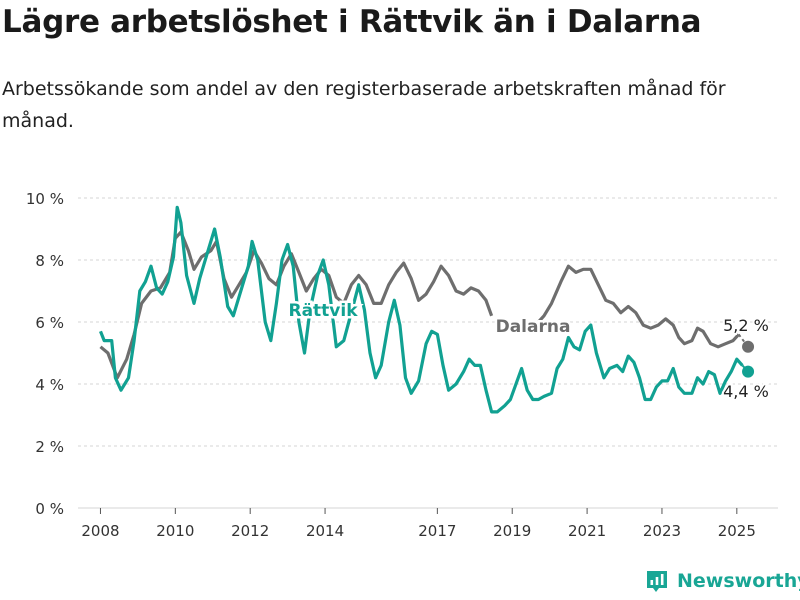 Image resolution: width=800 pixels, height=600 pixels. I want to click on x-tick-label: 2025, so click(737, 531).